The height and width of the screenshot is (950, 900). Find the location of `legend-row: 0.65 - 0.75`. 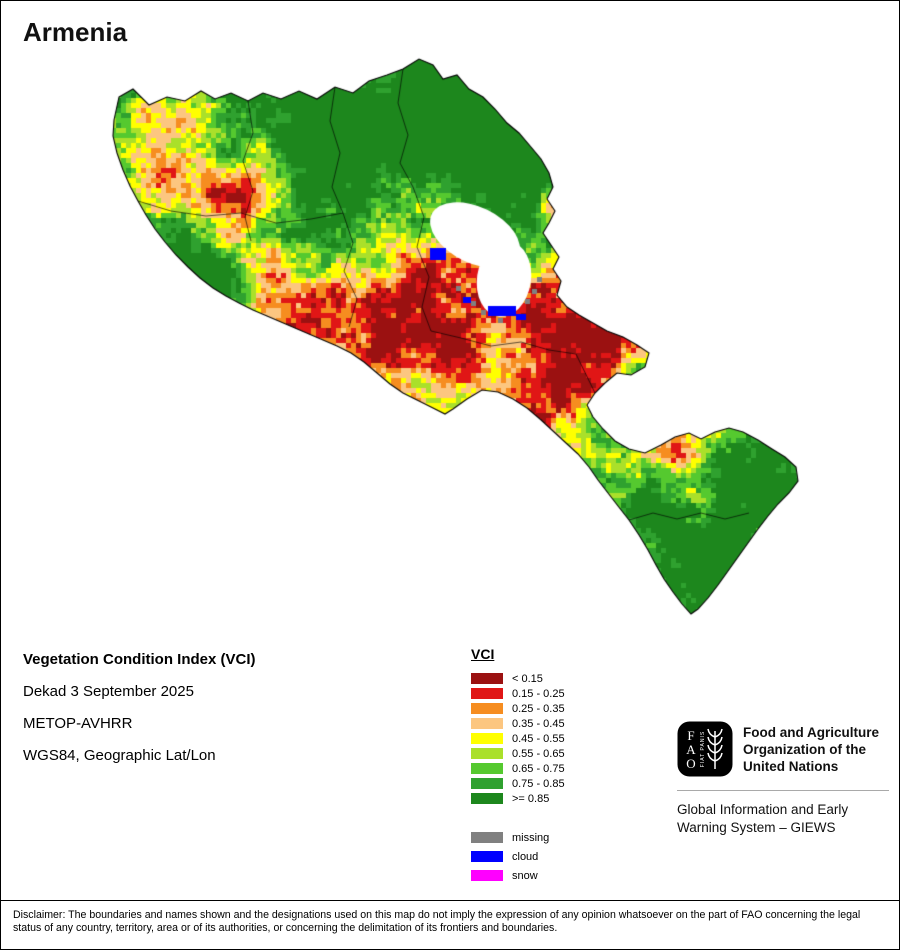

legend-row: 0.65 - 0.75 is located at coordinates (518, 768).